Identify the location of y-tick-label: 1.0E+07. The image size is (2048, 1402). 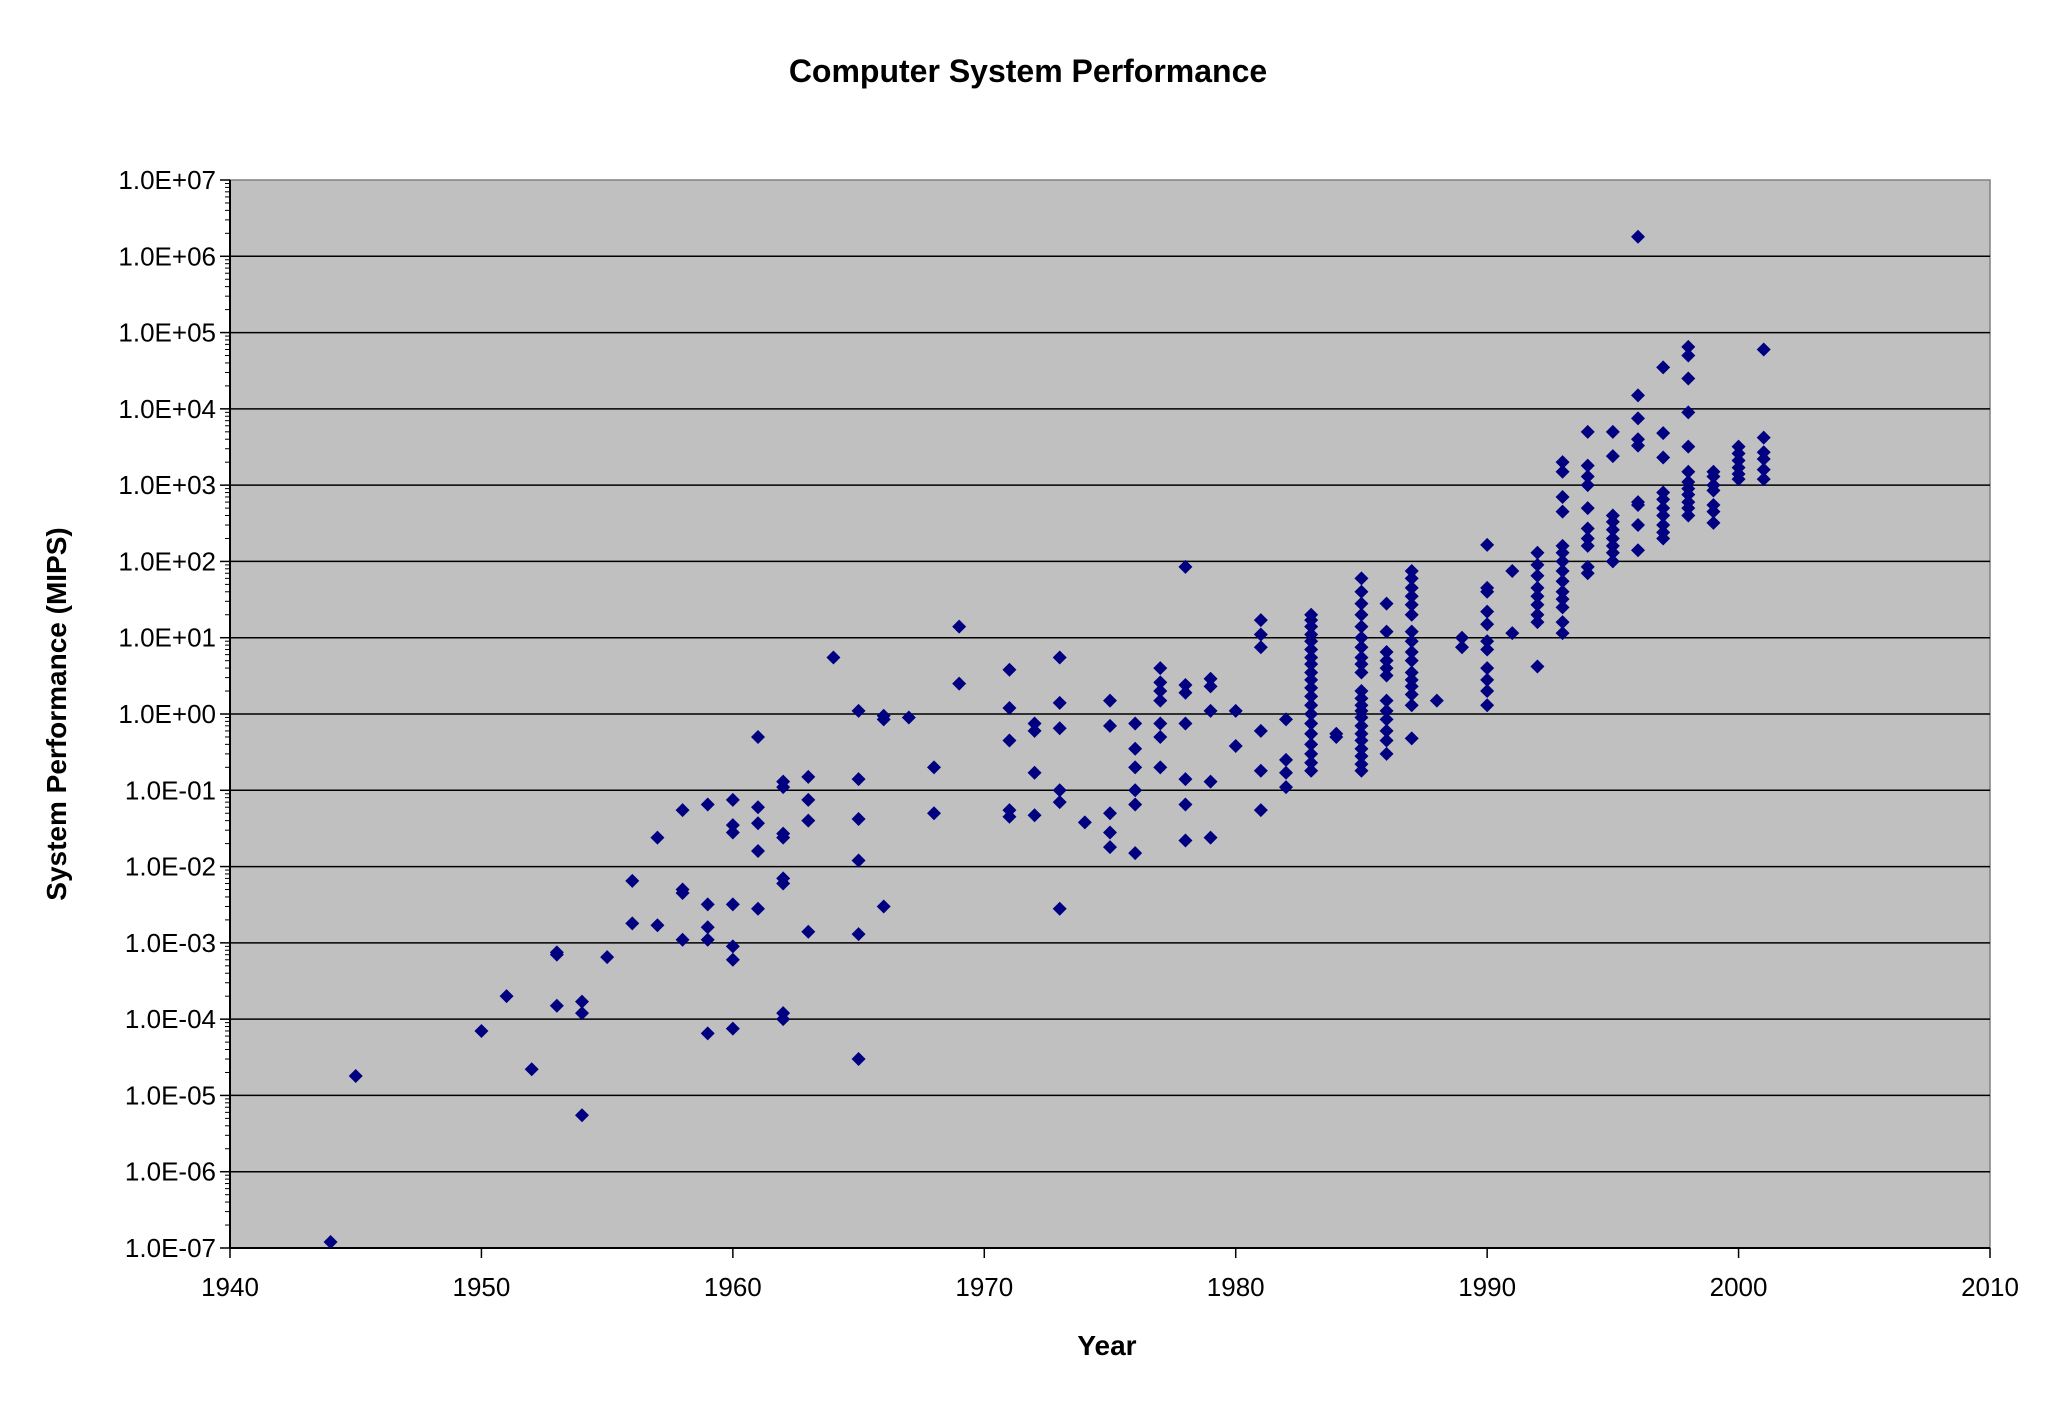
(167, 180).